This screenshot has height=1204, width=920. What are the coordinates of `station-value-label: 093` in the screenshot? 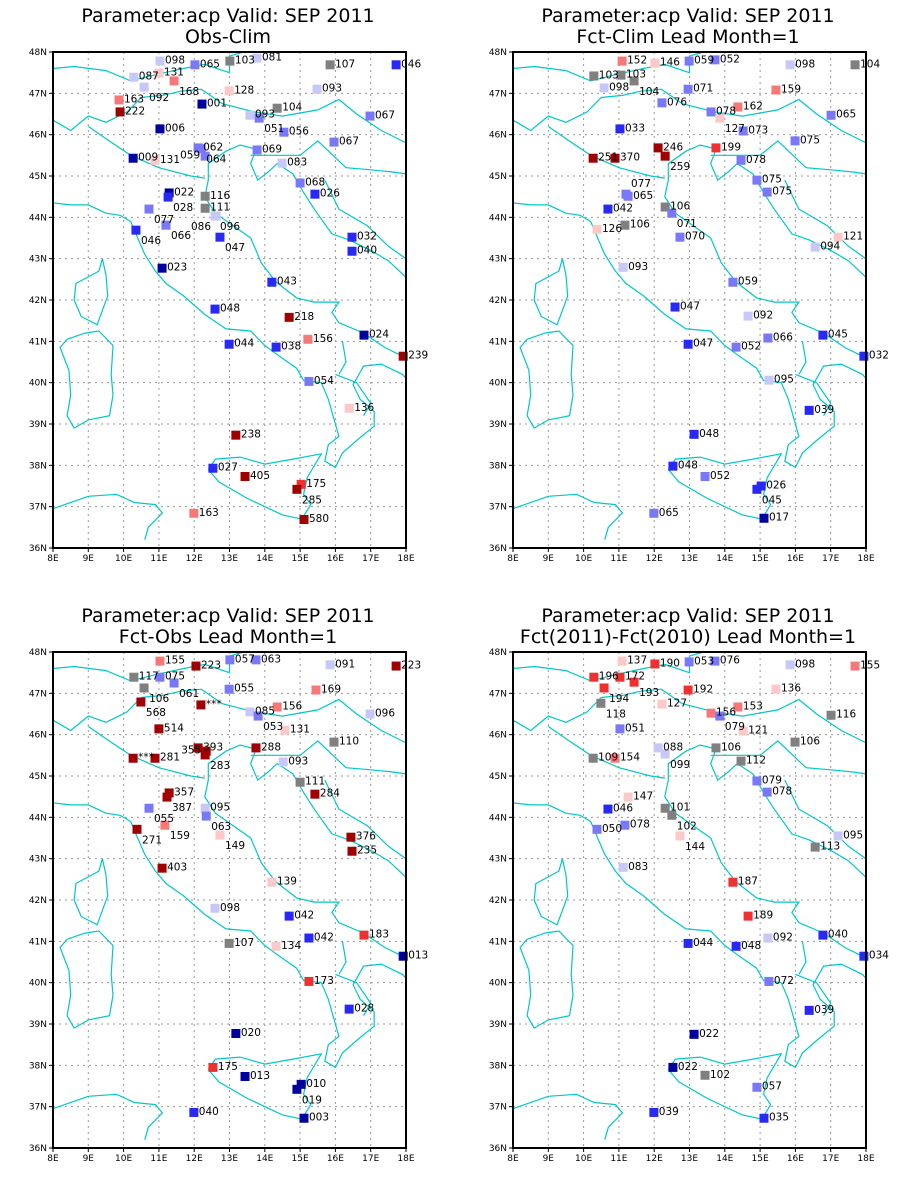 It's located at (332, 89).